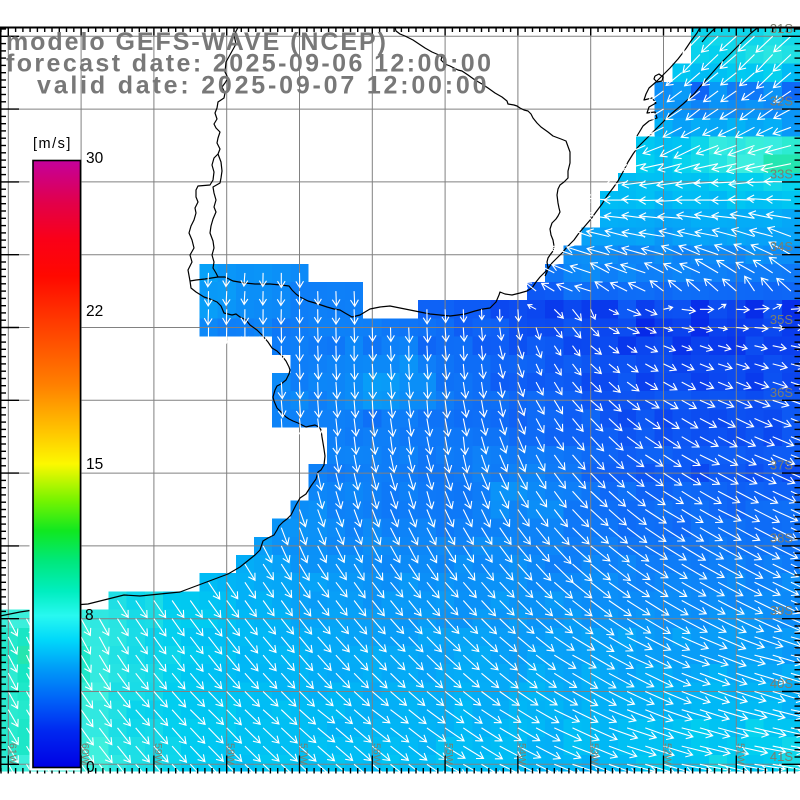 The height and width of the screenshot is (800, 800). Describe the element at coordinates (781, 683) in the screenshot. I see `svg-text: 40S` at that location.